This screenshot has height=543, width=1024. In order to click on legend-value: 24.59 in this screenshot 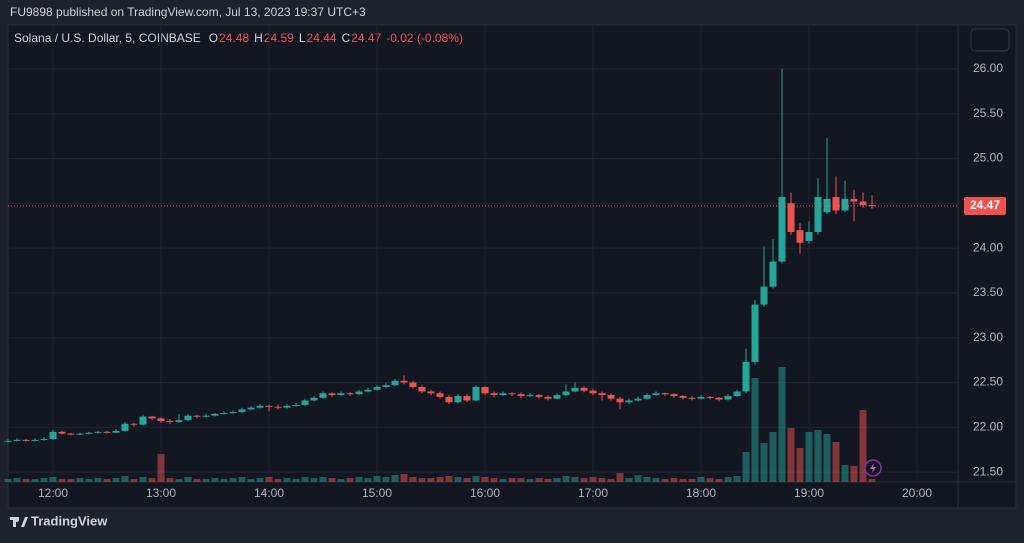, I will do `click(279, 38)`.